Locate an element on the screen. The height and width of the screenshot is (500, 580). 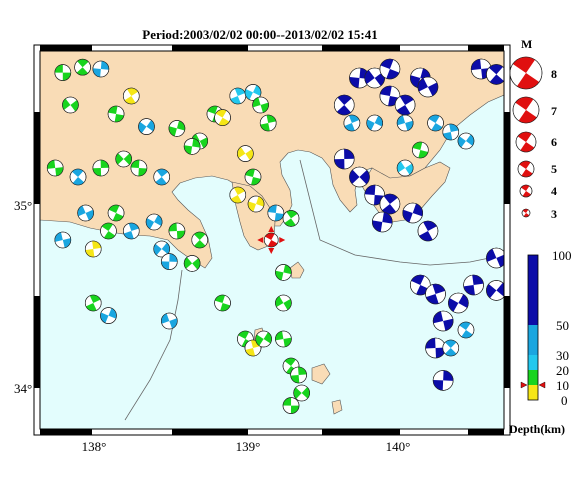
izu-oshima-island is located at coordinates (297, 270).